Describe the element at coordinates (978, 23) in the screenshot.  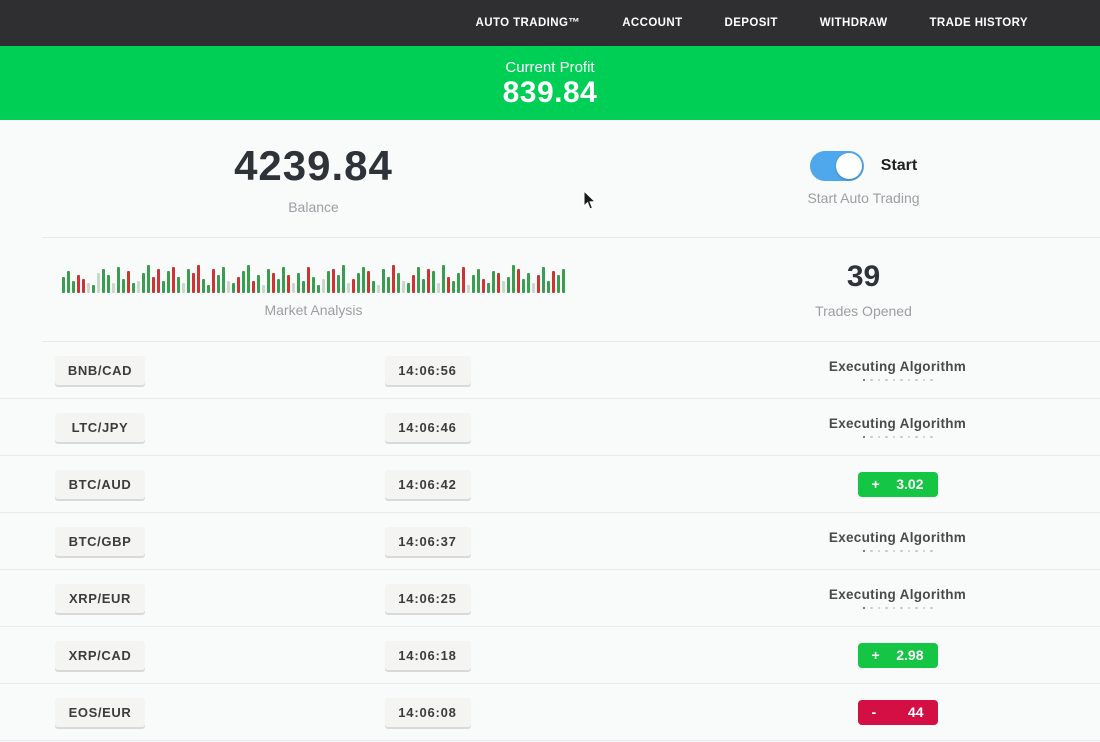
I see `nav-item-trade-history: TRADE HISTORY` at that location.